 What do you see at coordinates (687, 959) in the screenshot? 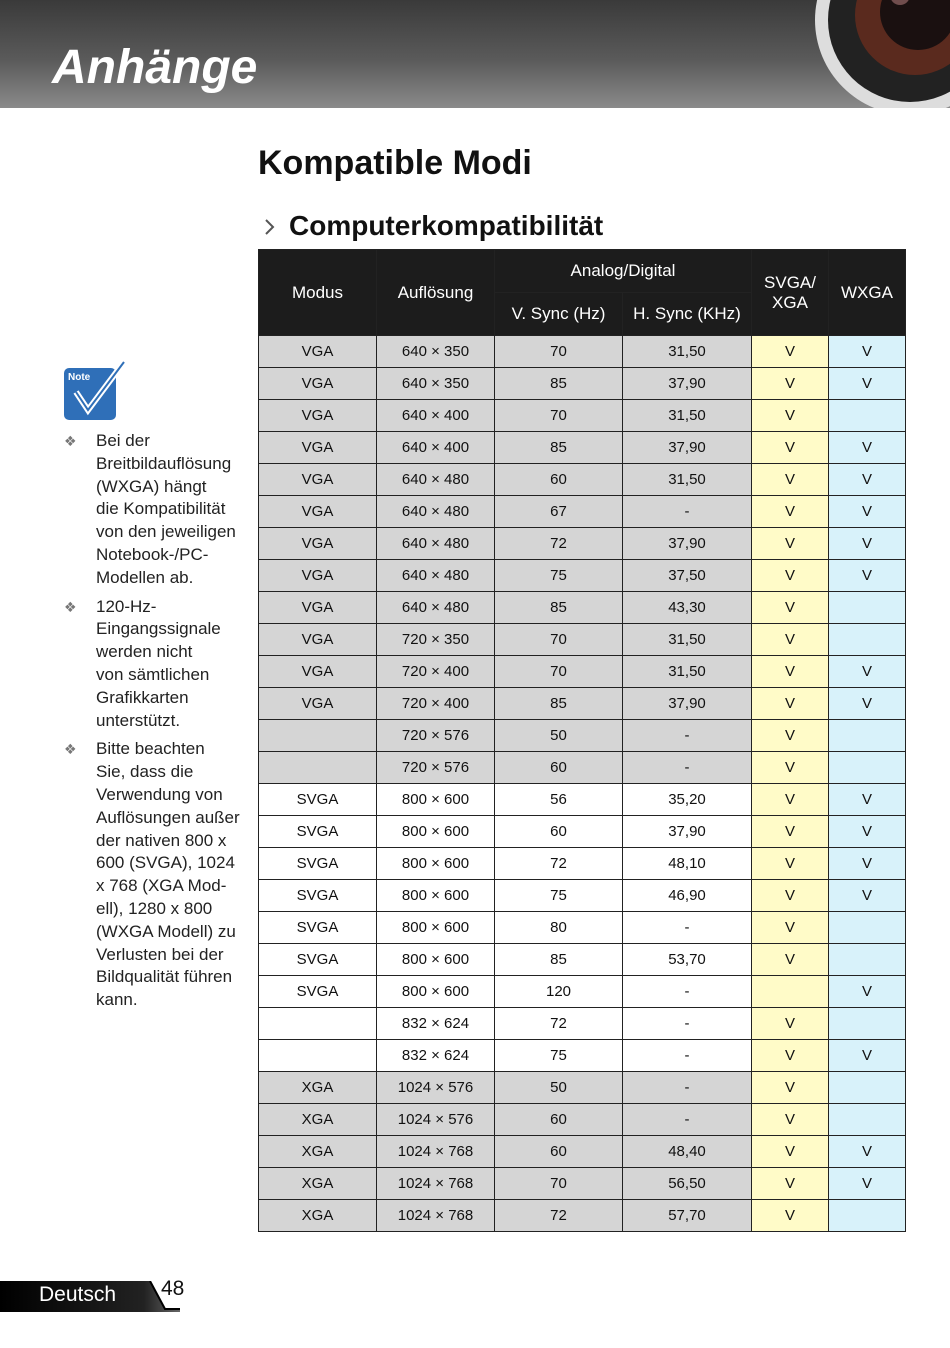
I see `table-cell: 53,70` at bounding box center [687, 959].